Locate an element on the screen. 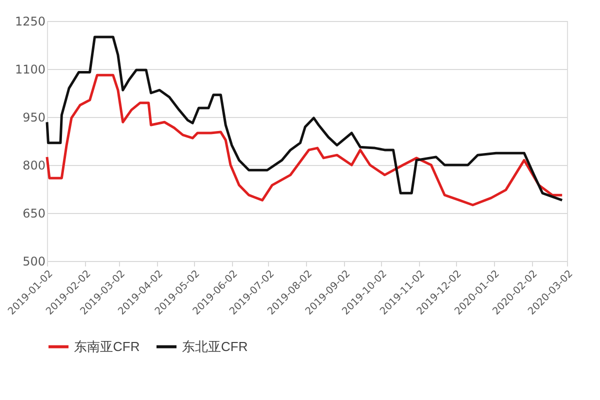 Image resolution: width=600 pixels, height=400 pixels. y-tick-label: 1100 is located at coordinates (30, 69).